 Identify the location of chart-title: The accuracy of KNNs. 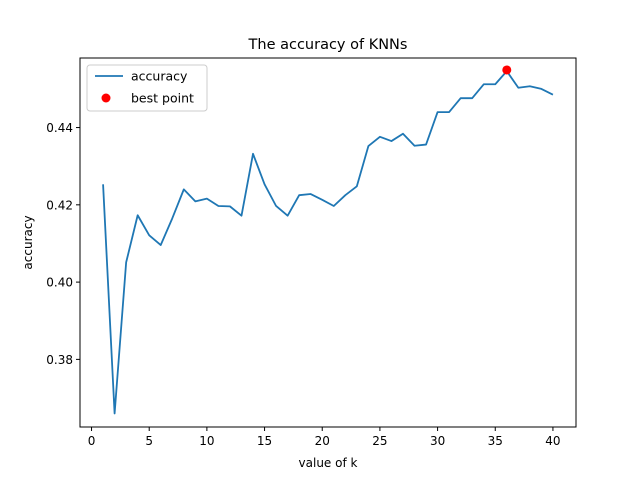
(328, 45).